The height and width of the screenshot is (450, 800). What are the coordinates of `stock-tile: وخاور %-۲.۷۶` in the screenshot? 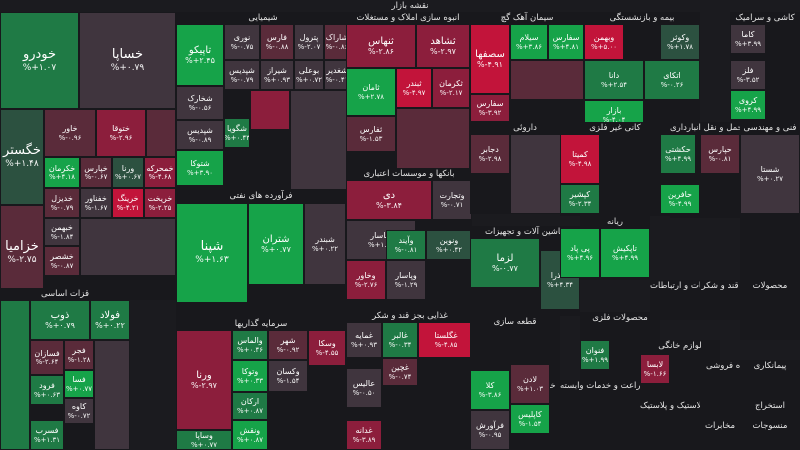 It's located at (366, 280).